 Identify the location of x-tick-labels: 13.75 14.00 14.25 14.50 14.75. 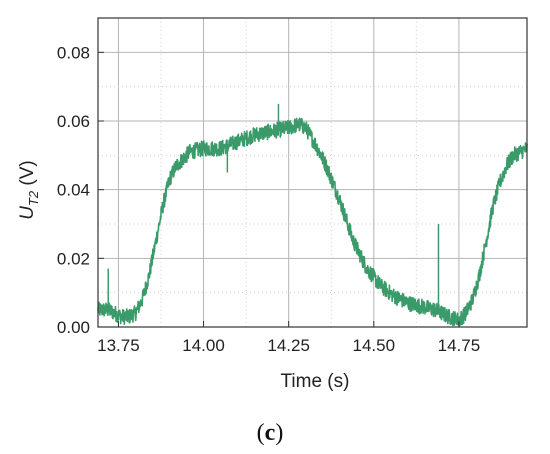
(288, 345).